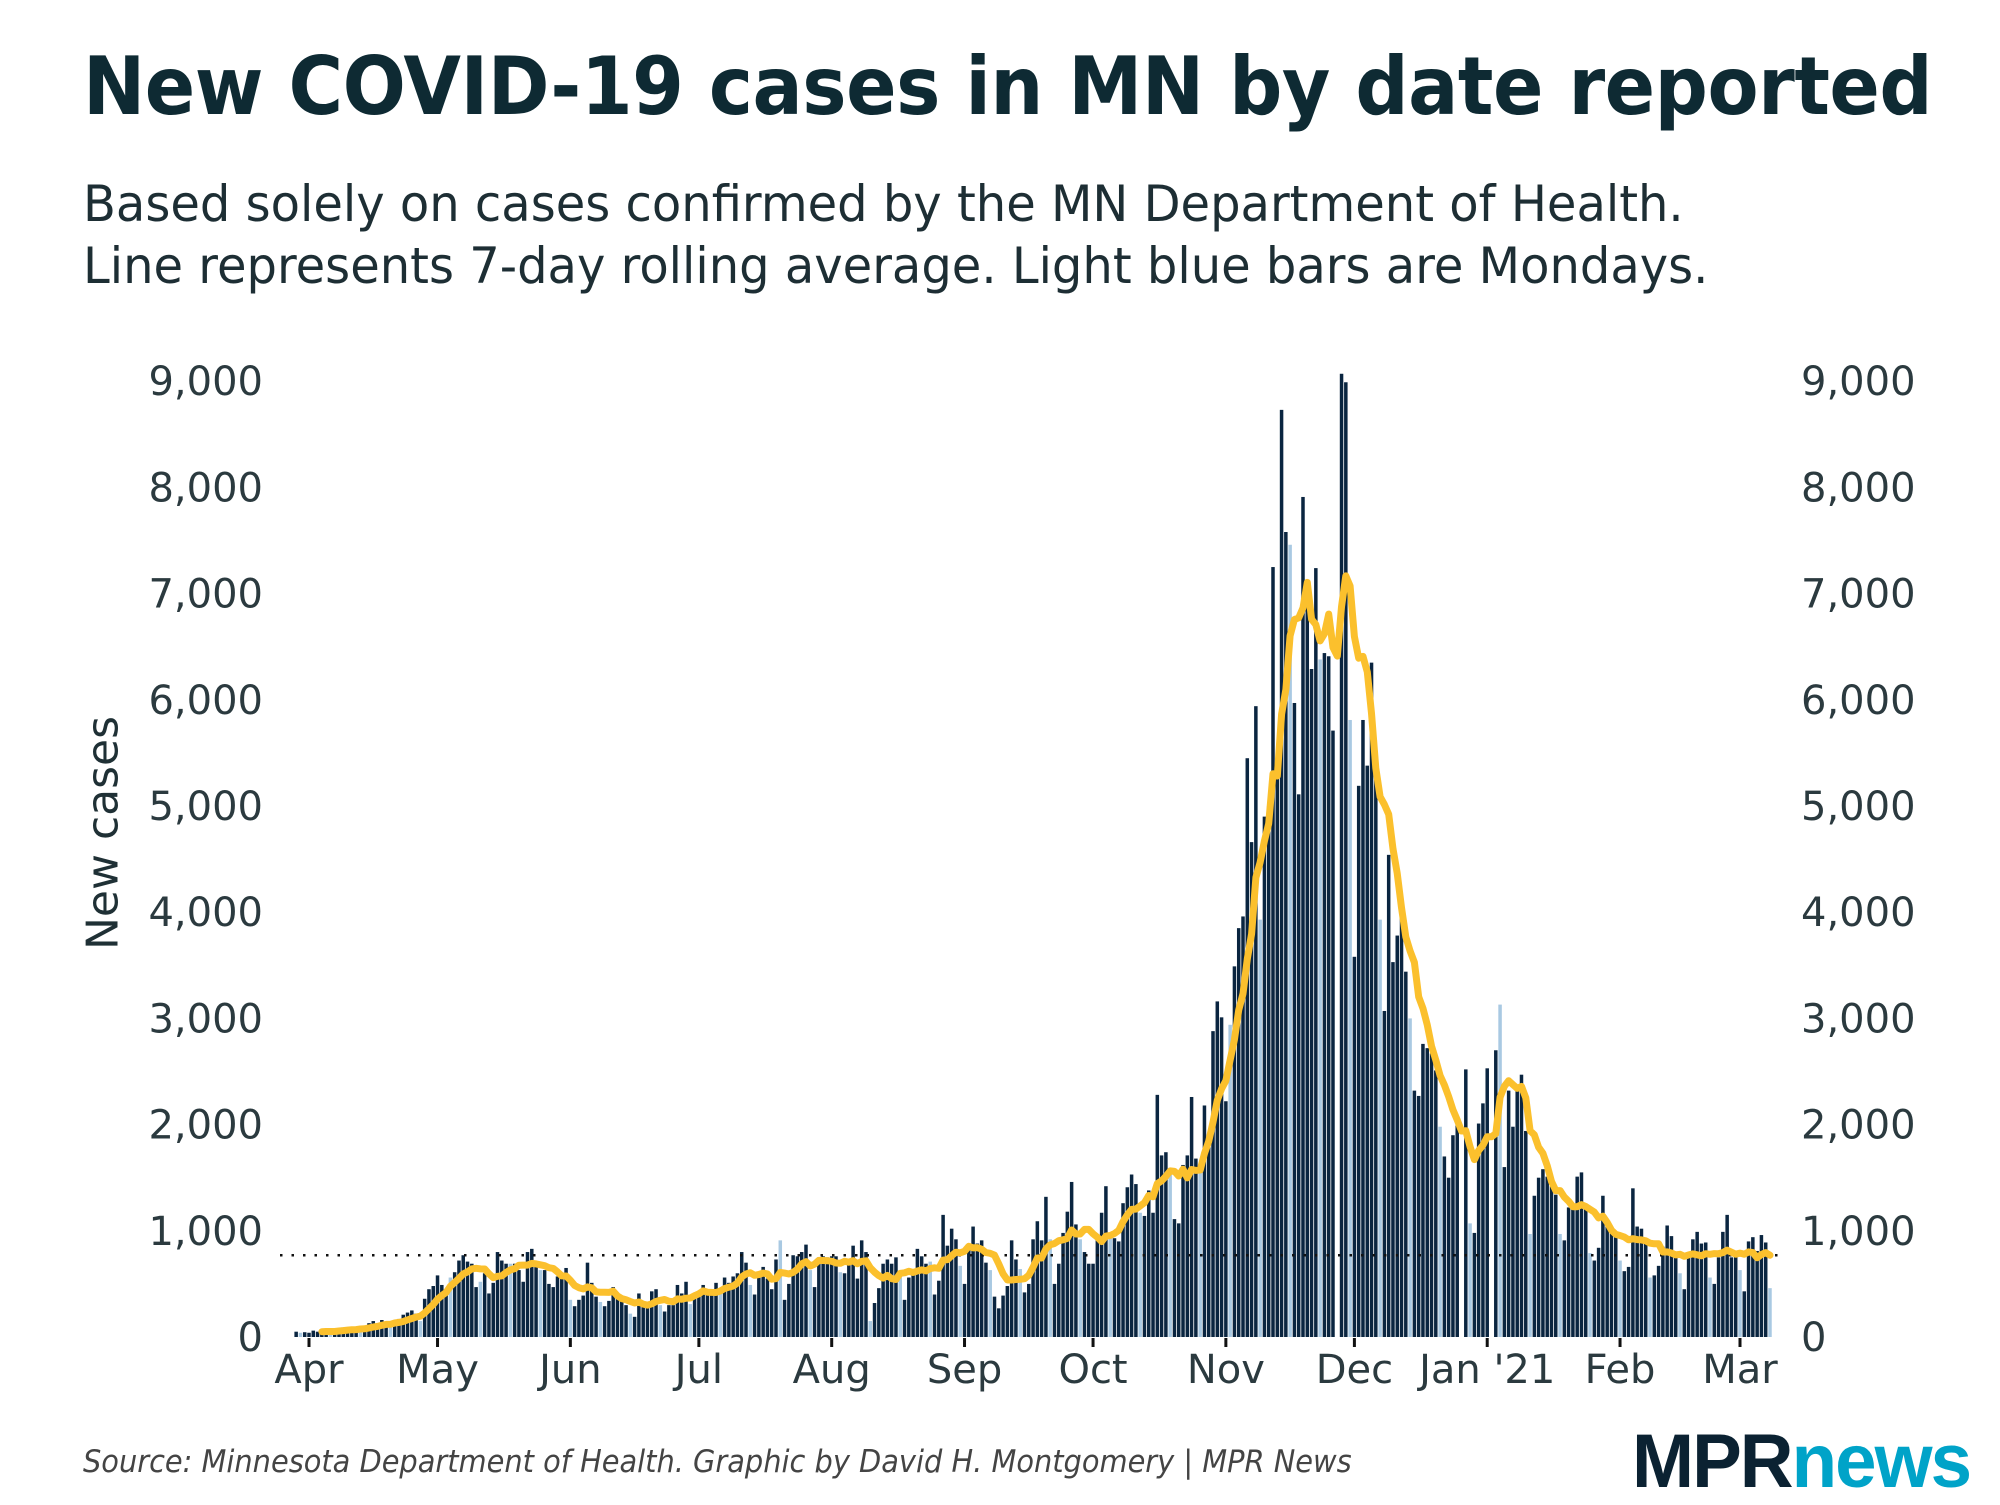  What do you see at coordinates (1740, 1370) in the screenshot?
I see `x-tick-label: Mar` at bounding box center [1740, 1370].